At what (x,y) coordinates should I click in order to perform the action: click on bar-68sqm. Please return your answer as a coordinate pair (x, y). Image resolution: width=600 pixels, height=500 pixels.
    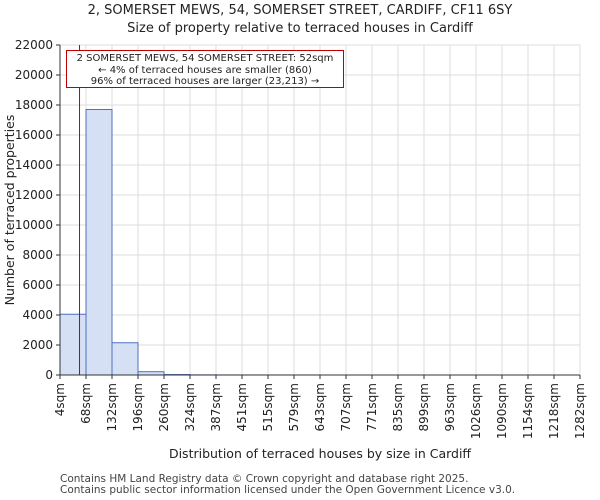
    Looking at the image, I should click on (99, 242).